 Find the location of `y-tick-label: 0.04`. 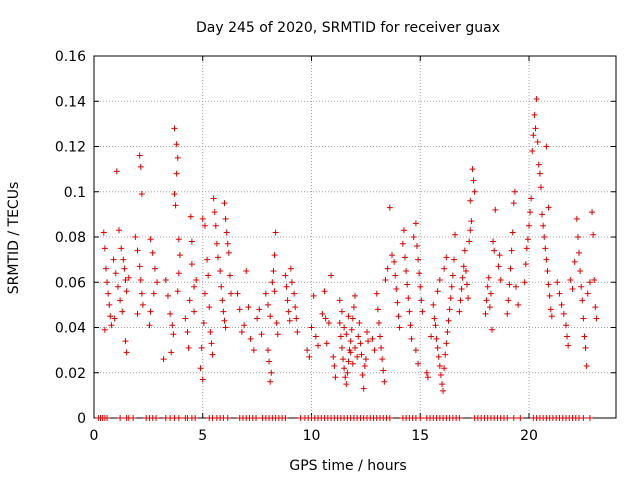

y-tick-label: 0.04 is located at coordinates (70, 329).